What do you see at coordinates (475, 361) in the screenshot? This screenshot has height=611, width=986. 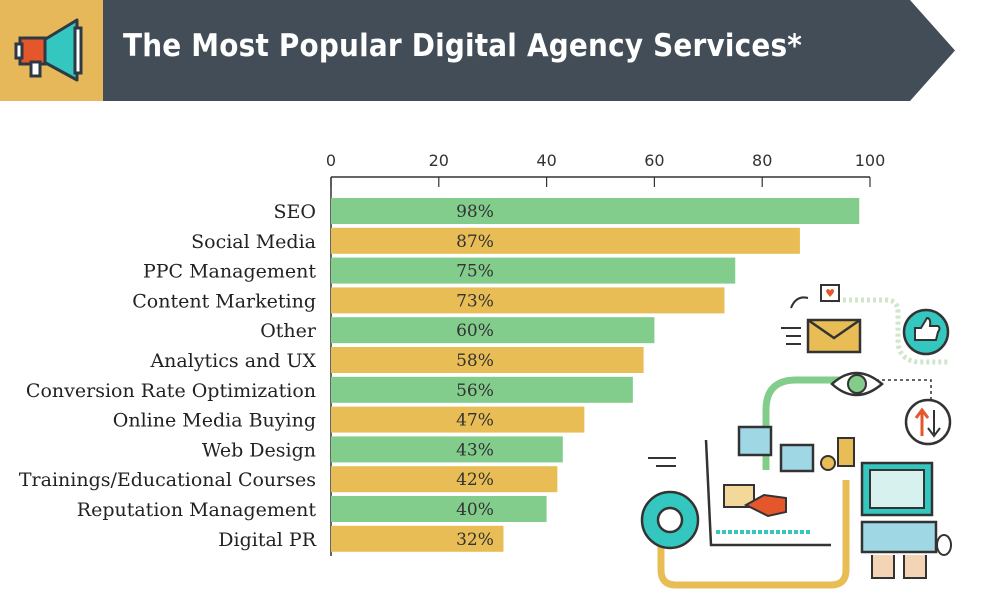 I see `value-label: 58%` at bounding box center [475, 361].